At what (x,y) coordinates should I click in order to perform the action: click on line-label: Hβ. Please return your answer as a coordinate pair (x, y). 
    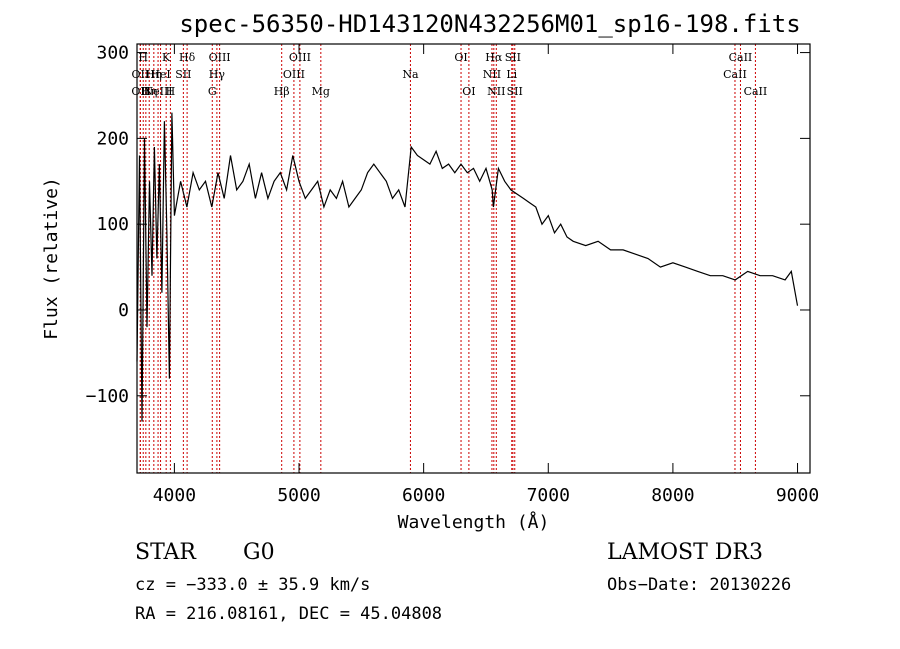
    Looking at the image, I should click on (282, 91).